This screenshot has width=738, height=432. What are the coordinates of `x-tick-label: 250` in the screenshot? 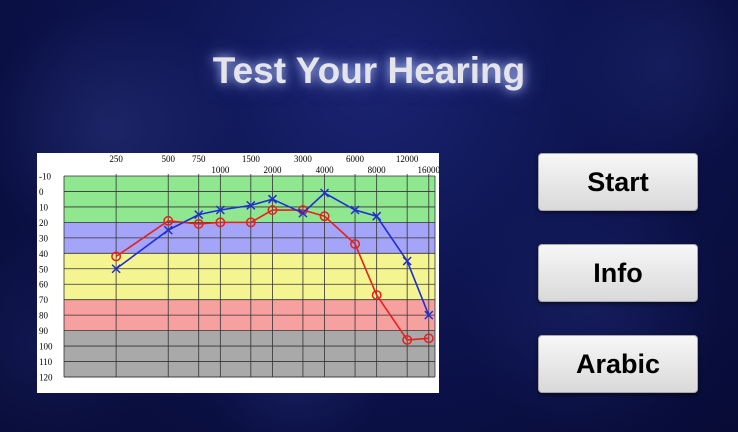 It's located at (116, 159).